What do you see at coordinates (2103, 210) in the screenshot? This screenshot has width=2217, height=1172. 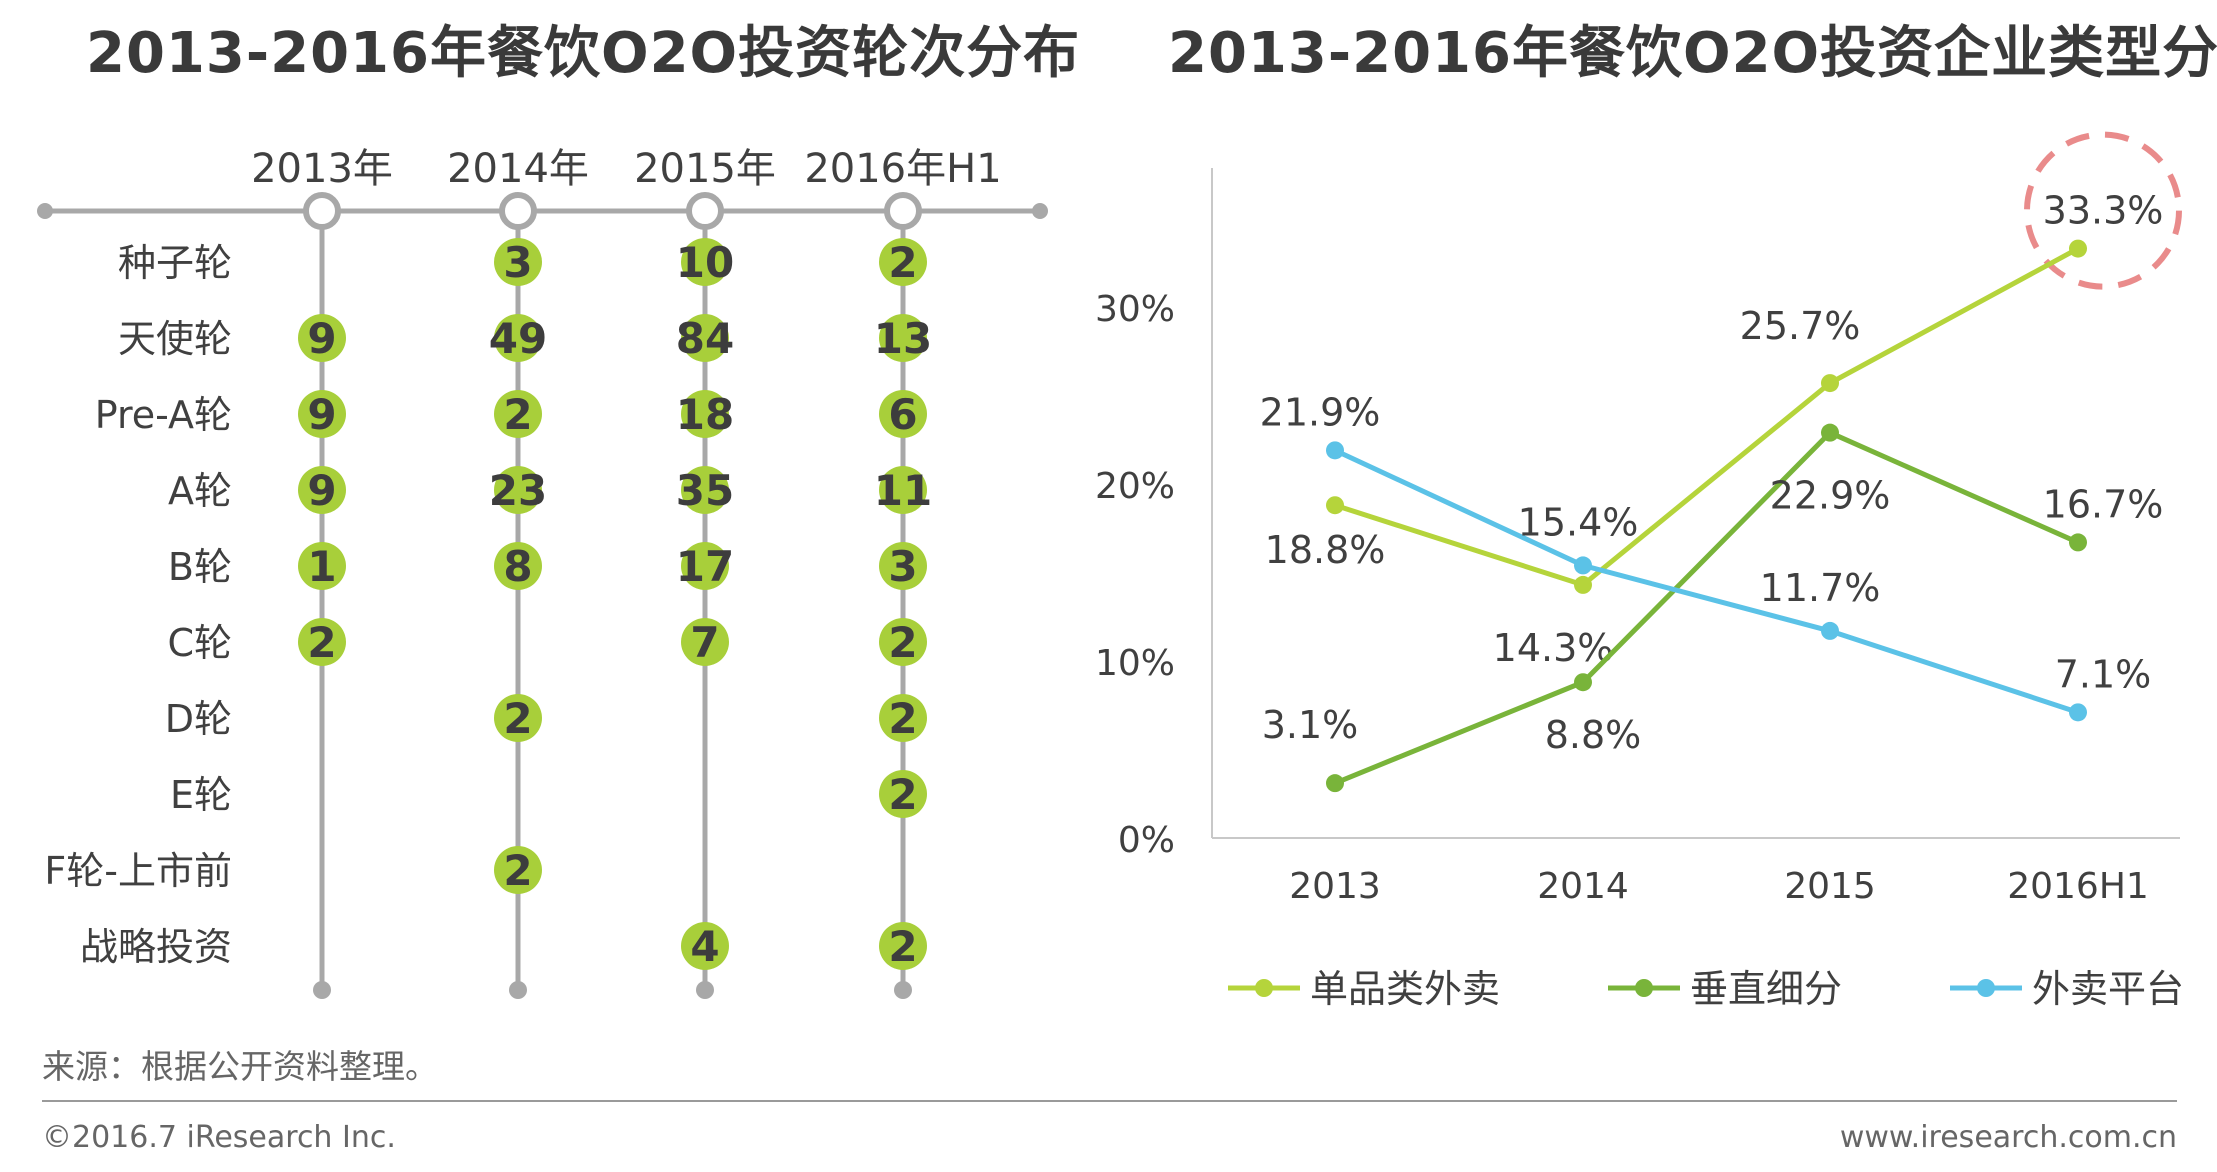 I see `highlight-circle` at bounding box center [2103, 210].